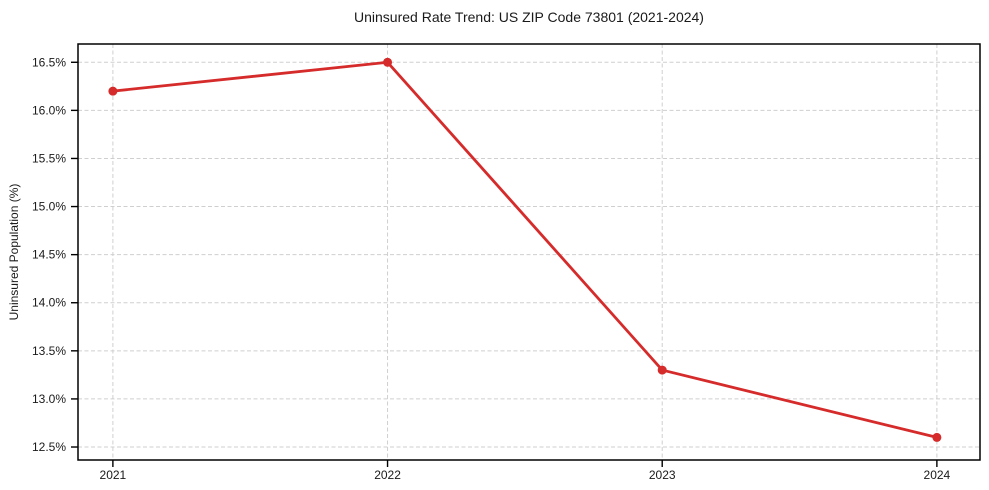 The height and width of the screenshot is (490, 989). What do you see at coordinates (387, 475) in the screenshot?
I see `x-tick-label: 2022` at bounding box center [387, 475].